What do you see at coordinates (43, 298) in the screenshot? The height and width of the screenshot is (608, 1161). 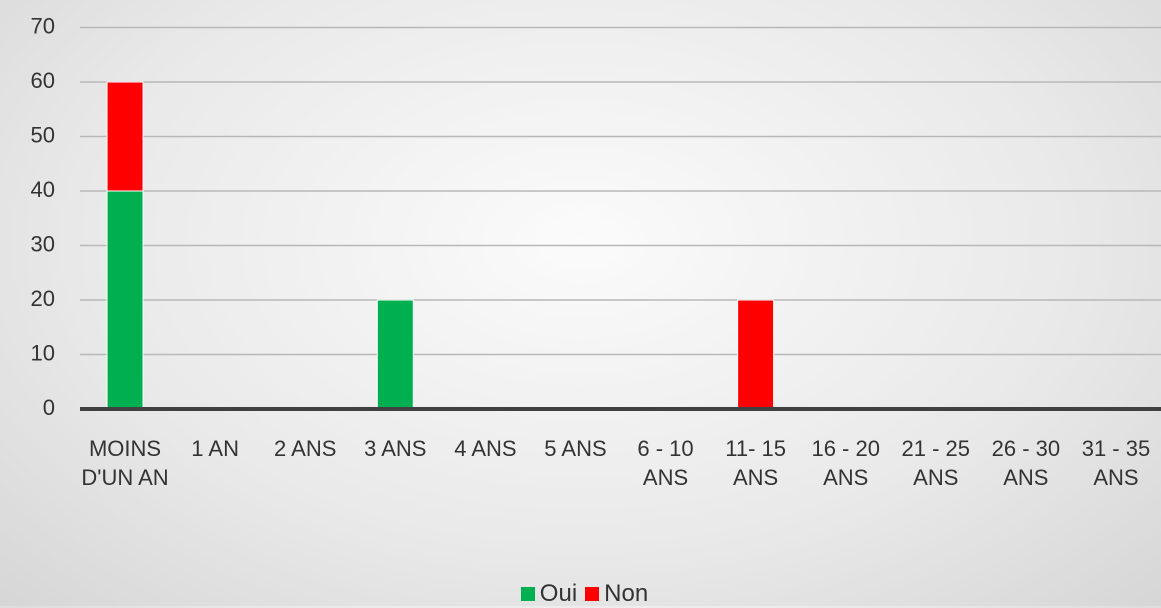 I see `y-tick-label: 20` at bounding box center [43, 298].